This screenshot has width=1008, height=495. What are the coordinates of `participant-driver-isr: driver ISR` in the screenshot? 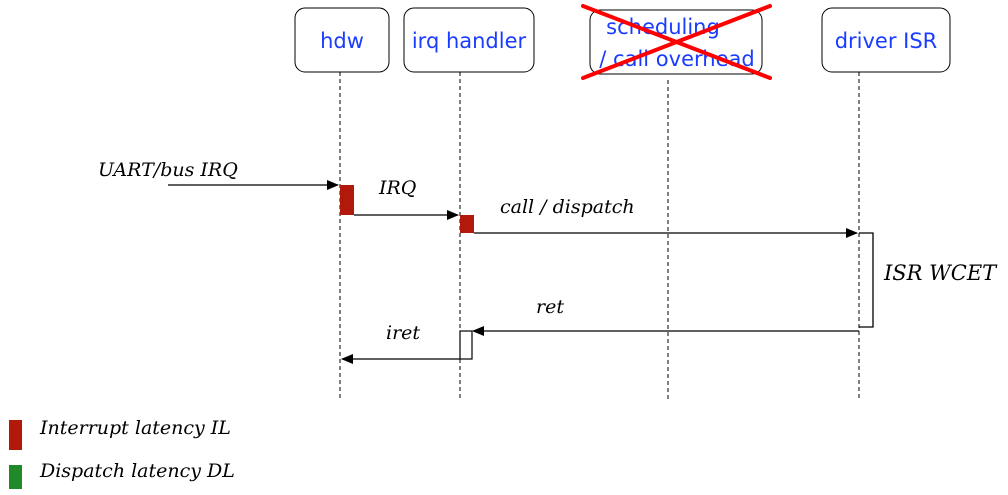 It's located at (886, 40).